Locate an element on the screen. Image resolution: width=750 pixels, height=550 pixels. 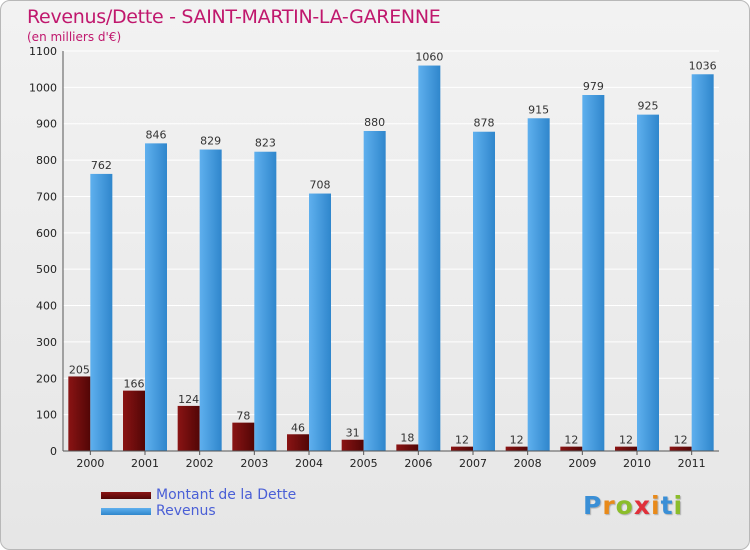
value-label-revenue: 846 is located at coordinates (156, 134).